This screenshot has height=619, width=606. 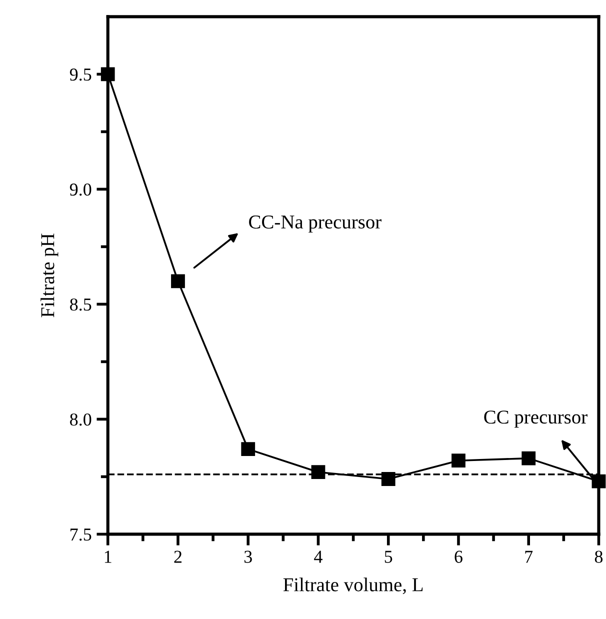 What do you see at coordinates (81, 189) in the screenshot?
I see `y-tick-label: 9.0` at bounding box center [81, 189].